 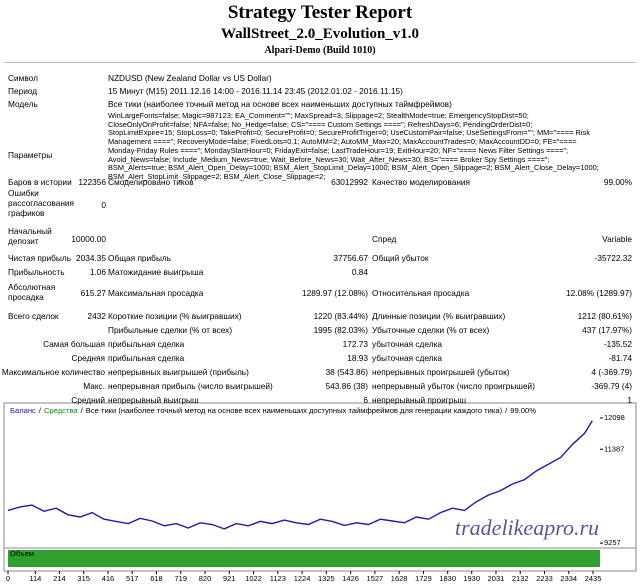 What do you see at coordinates (32, 292) in the screenshot?
I see `report-cell: Абсолютная просадка` at bounding box center [32, 292].